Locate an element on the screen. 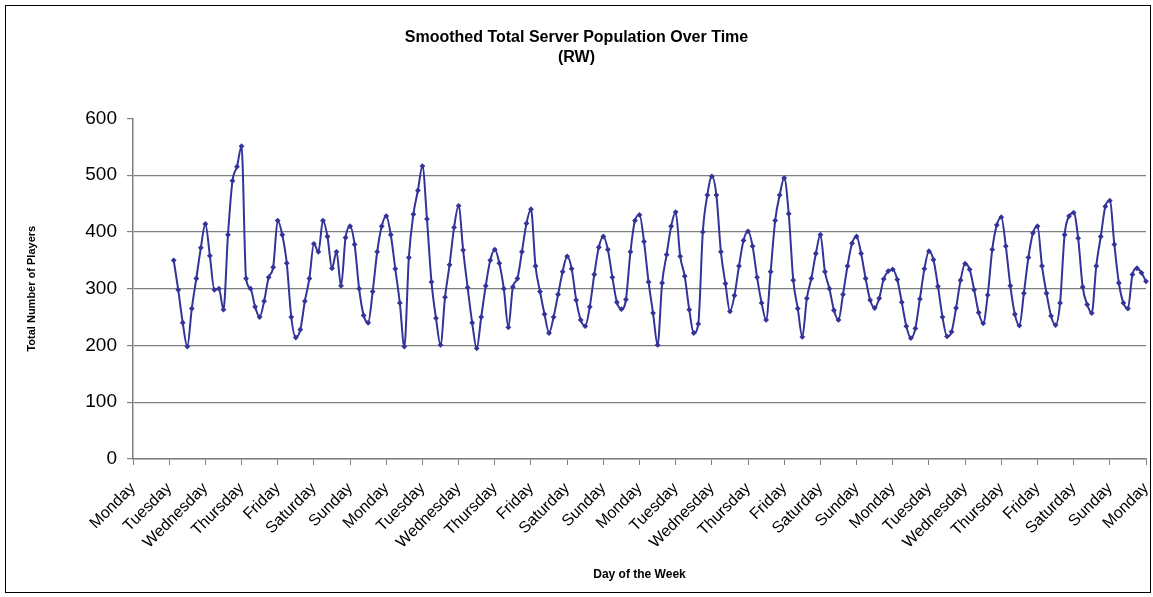 The image size is (1153, 597). y-tick-label: 200 is located at coordinates (101, 344).